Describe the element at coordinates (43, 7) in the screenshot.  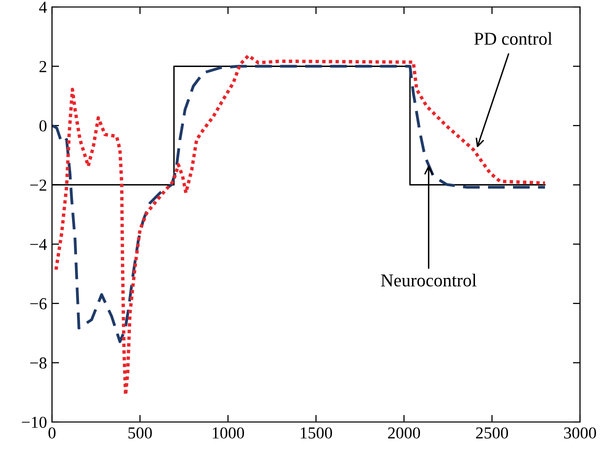
I see `y-tick-label: 4` at that location.